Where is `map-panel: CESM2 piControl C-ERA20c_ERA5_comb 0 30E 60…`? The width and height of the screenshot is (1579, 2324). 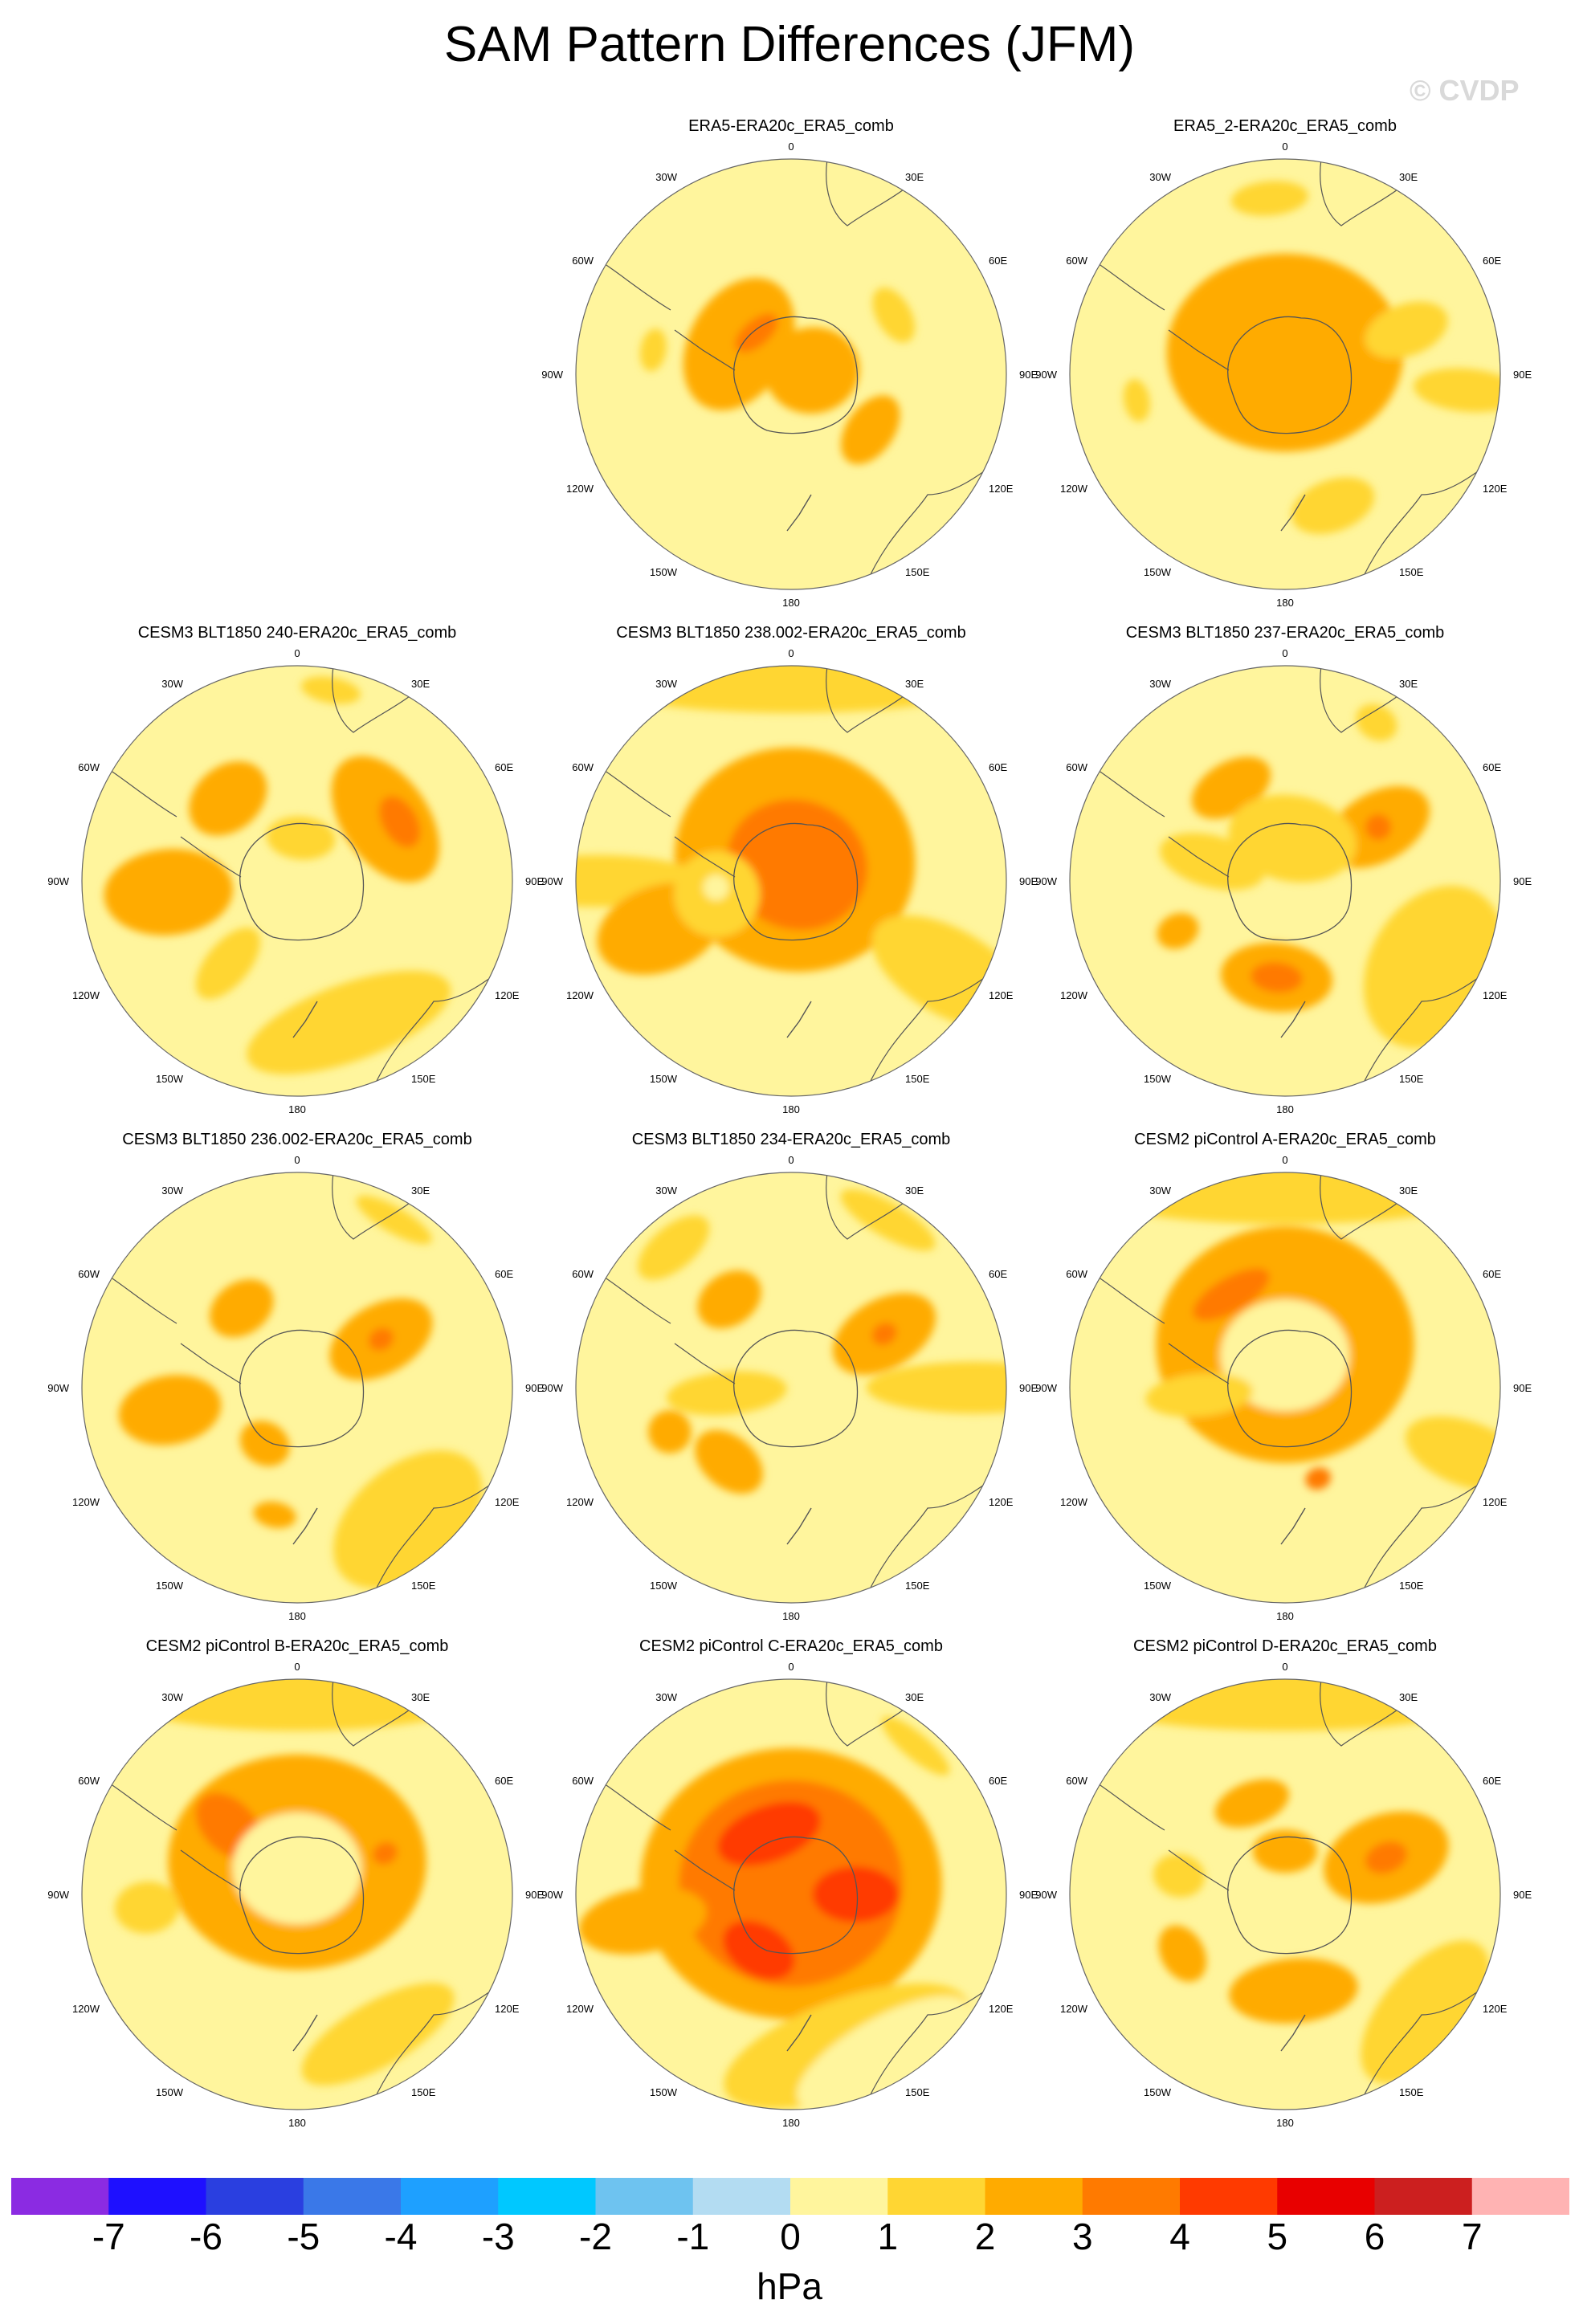 map-panel: CESM2 piControl C-ERA20c_ERA5_comb 0 30E 60… is located at coordinates (791, 1886).